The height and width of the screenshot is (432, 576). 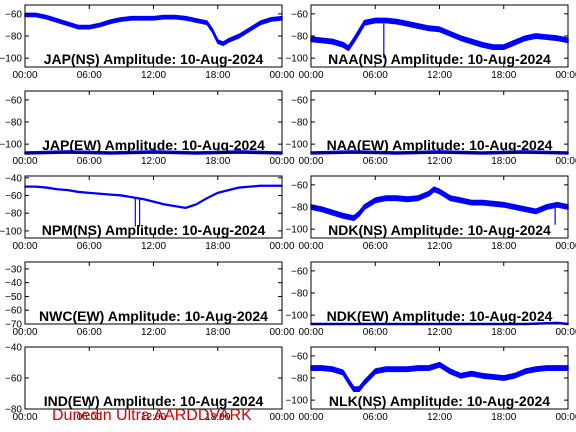 What do you see at coordinates (13, 325) in the screenshot?
I see `y-tick-label: −70` at bounding box center [13, 325].